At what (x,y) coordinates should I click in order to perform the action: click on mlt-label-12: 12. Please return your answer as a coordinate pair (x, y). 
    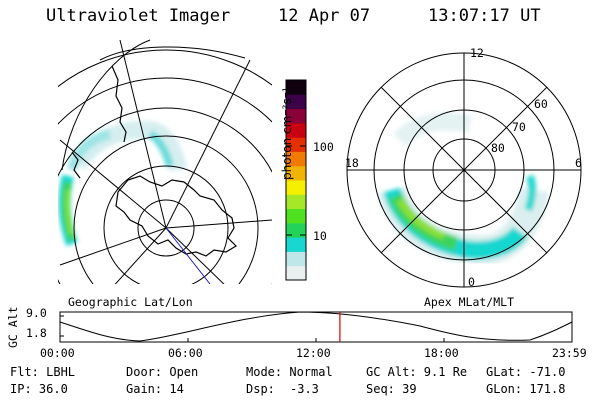
    Looking at the image, I should click on (477, 53).